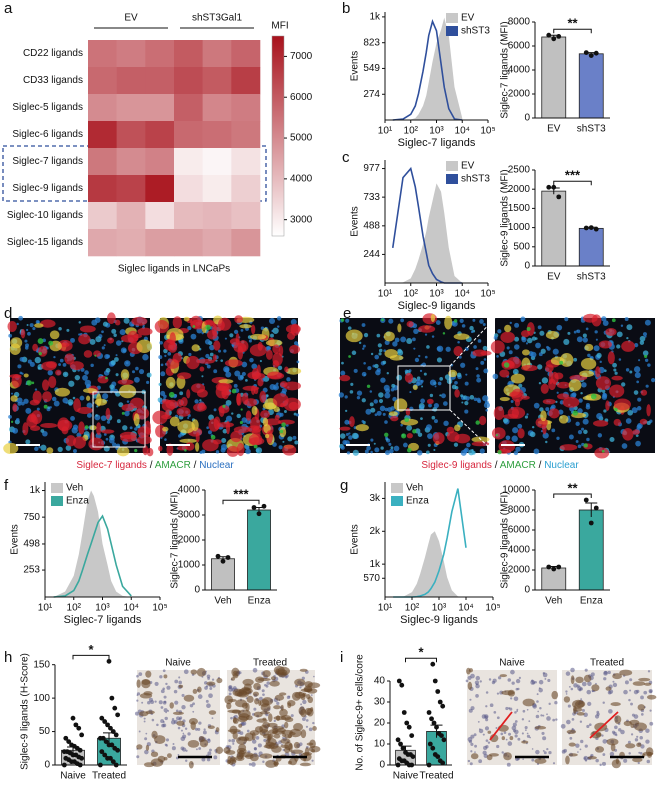 The image size is (667, 788). Describe the element at coordinates (496, 465) in the screenshot. I see `caption-part: /` at that location.